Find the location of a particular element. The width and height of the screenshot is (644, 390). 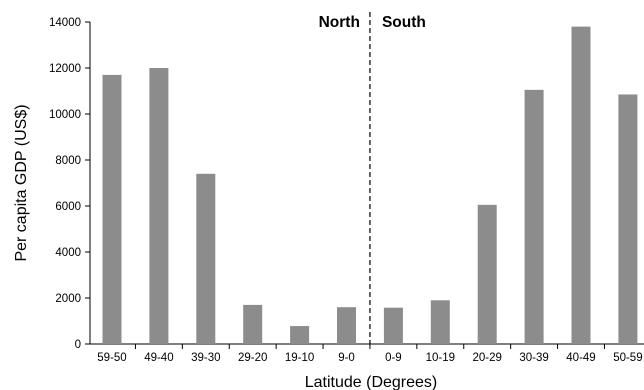

y-tick-label: 10000 is located at coordinates (65, 115).